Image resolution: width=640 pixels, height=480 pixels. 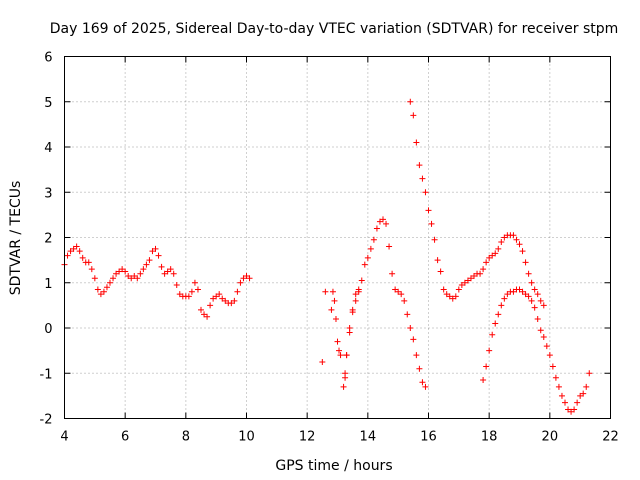 I want to click on x-tick-label: 6, so click(x=125, y=437).